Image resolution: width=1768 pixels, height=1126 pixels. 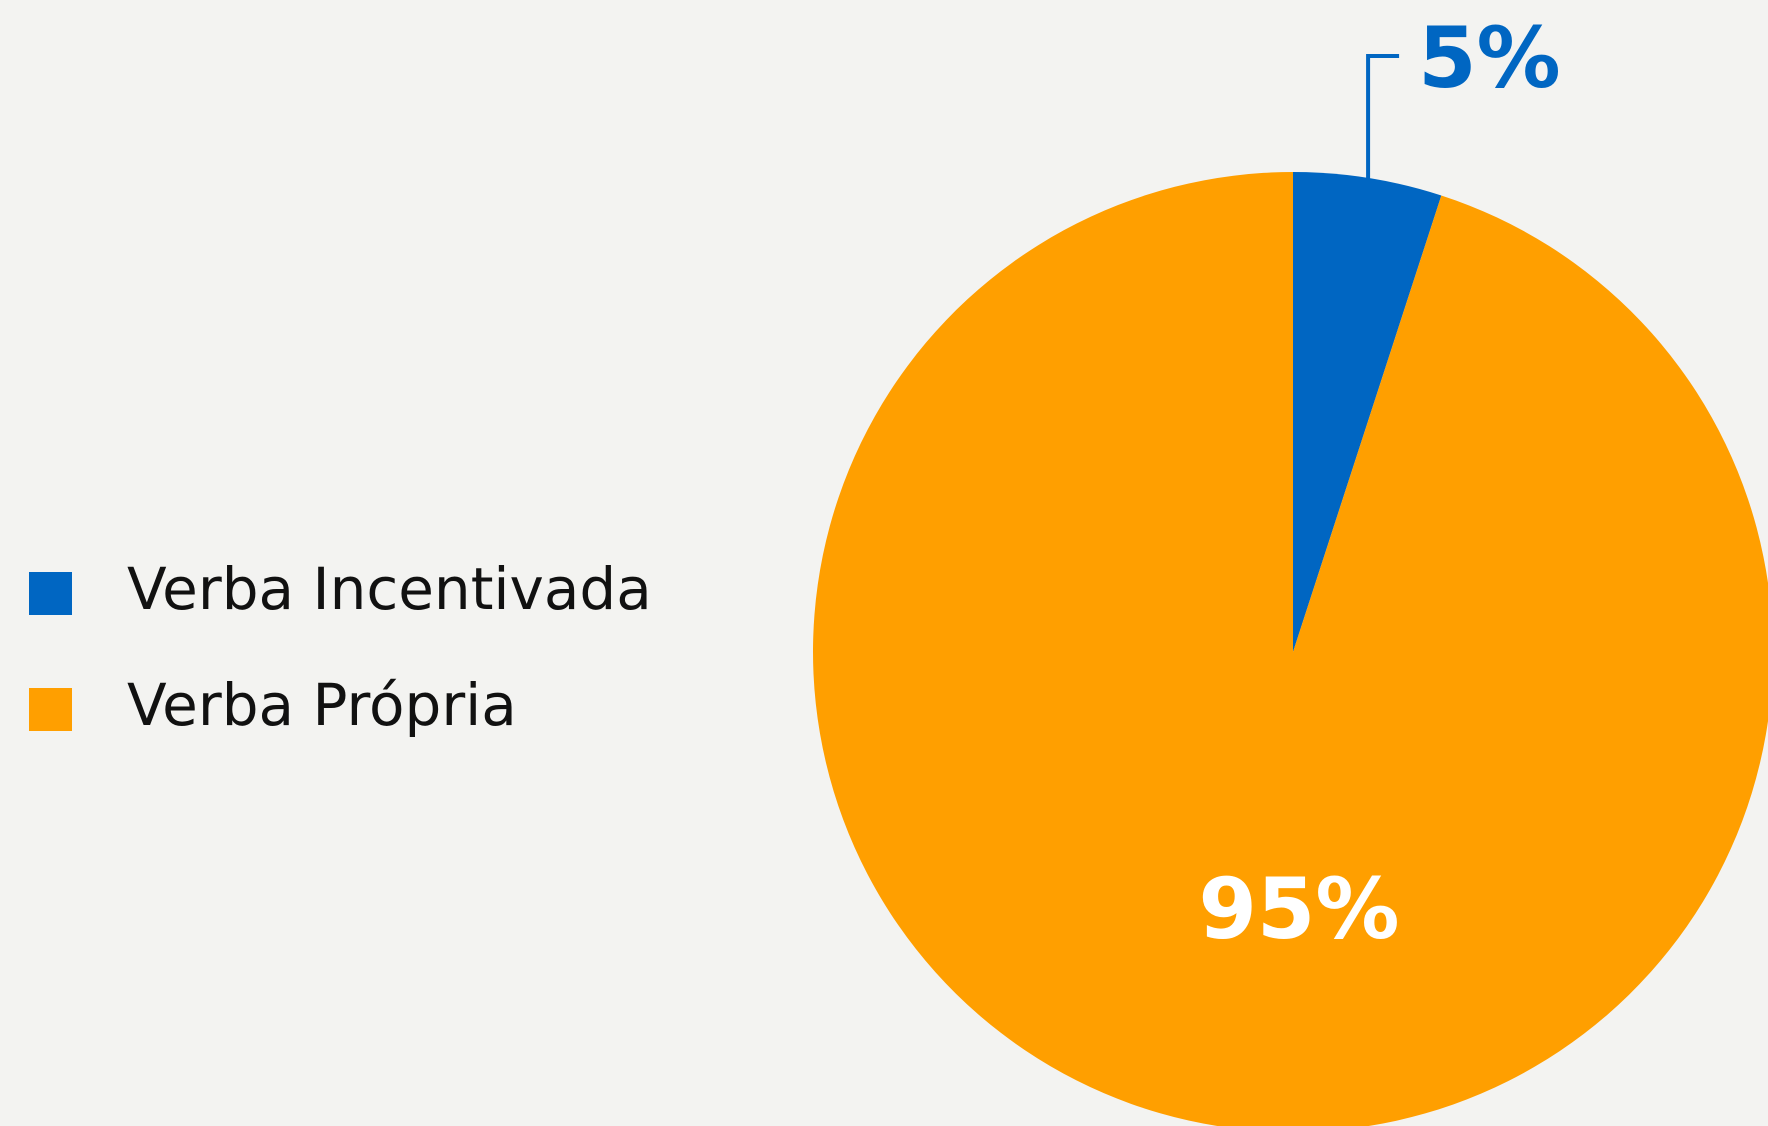 I want to click on value-label: 95%, so click(x=1298, y=909).